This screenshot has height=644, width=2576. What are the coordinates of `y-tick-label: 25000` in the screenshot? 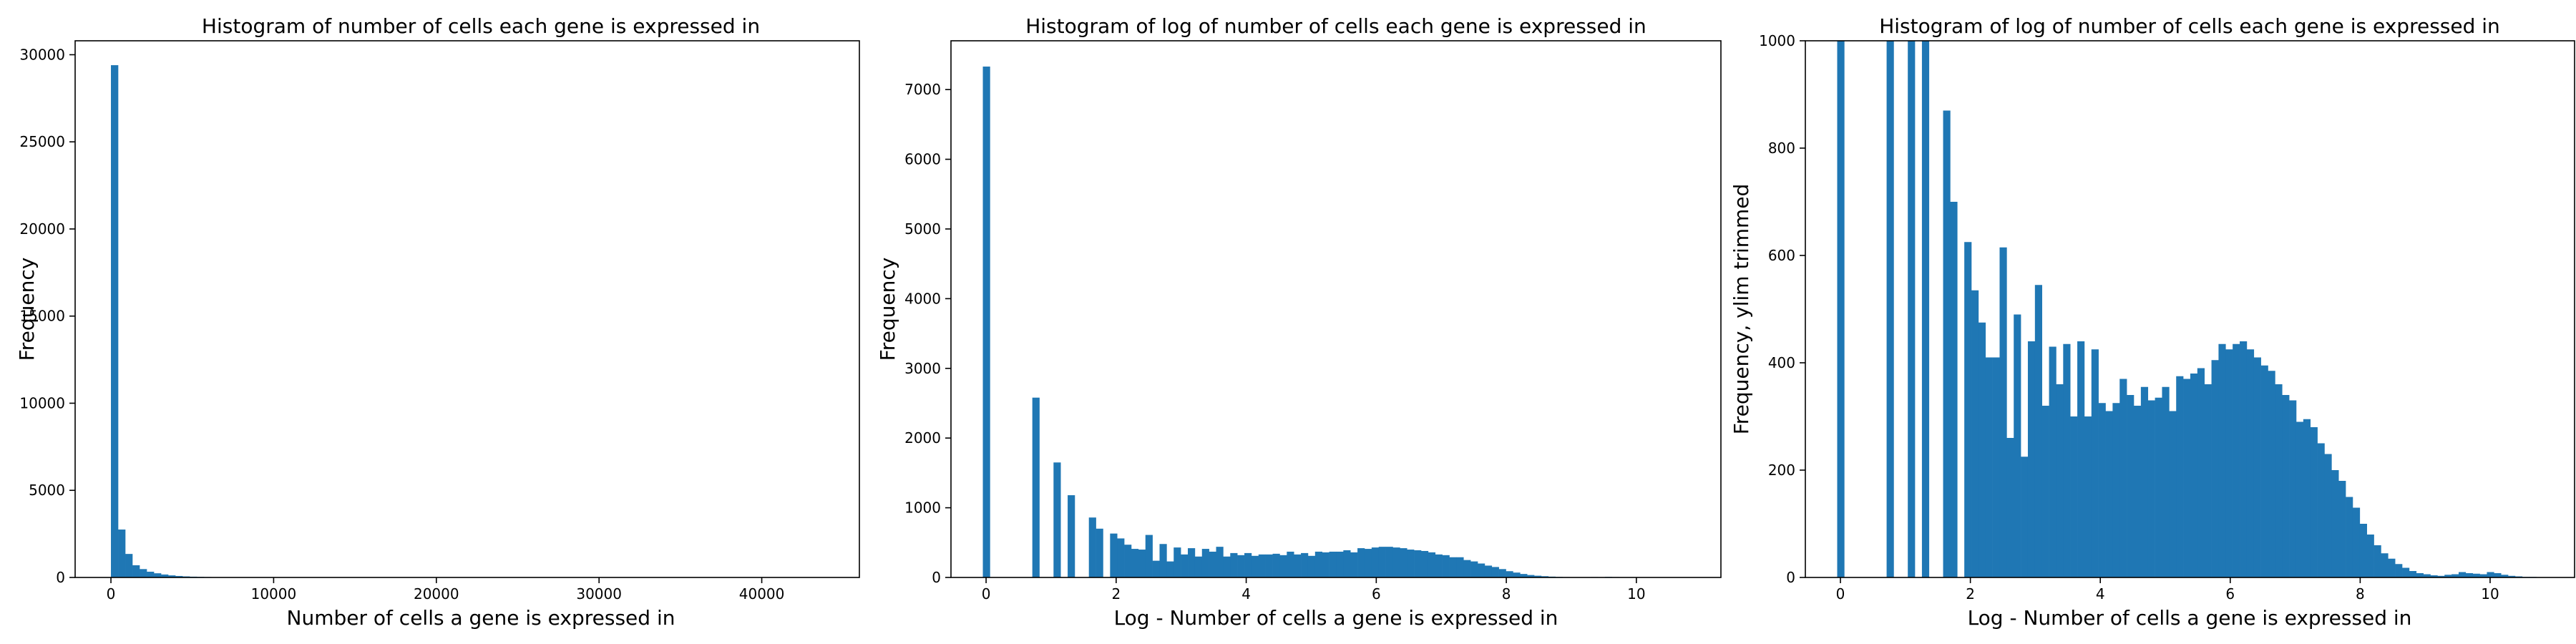 It's located at (42, 141).